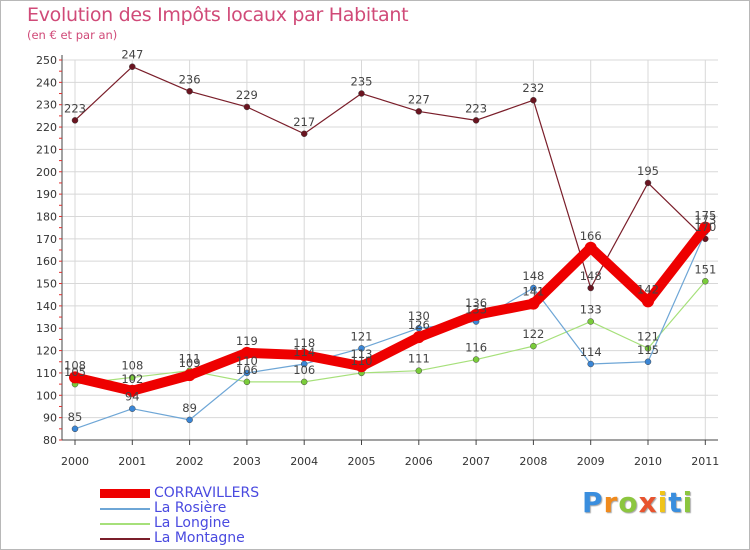 The image size is (750, 550). I want to click on data-label-la-longine: 110, so click(362, 361).